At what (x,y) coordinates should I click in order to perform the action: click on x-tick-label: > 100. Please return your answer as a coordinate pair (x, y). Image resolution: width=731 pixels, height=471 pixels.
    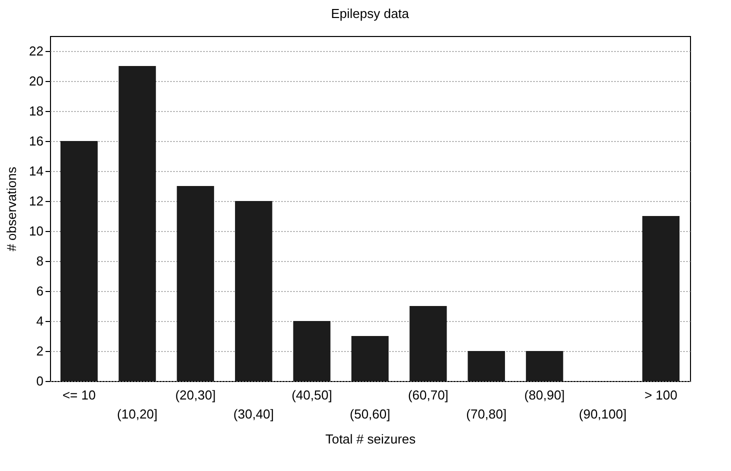
    Looking at the image, I should click on (661, 395).